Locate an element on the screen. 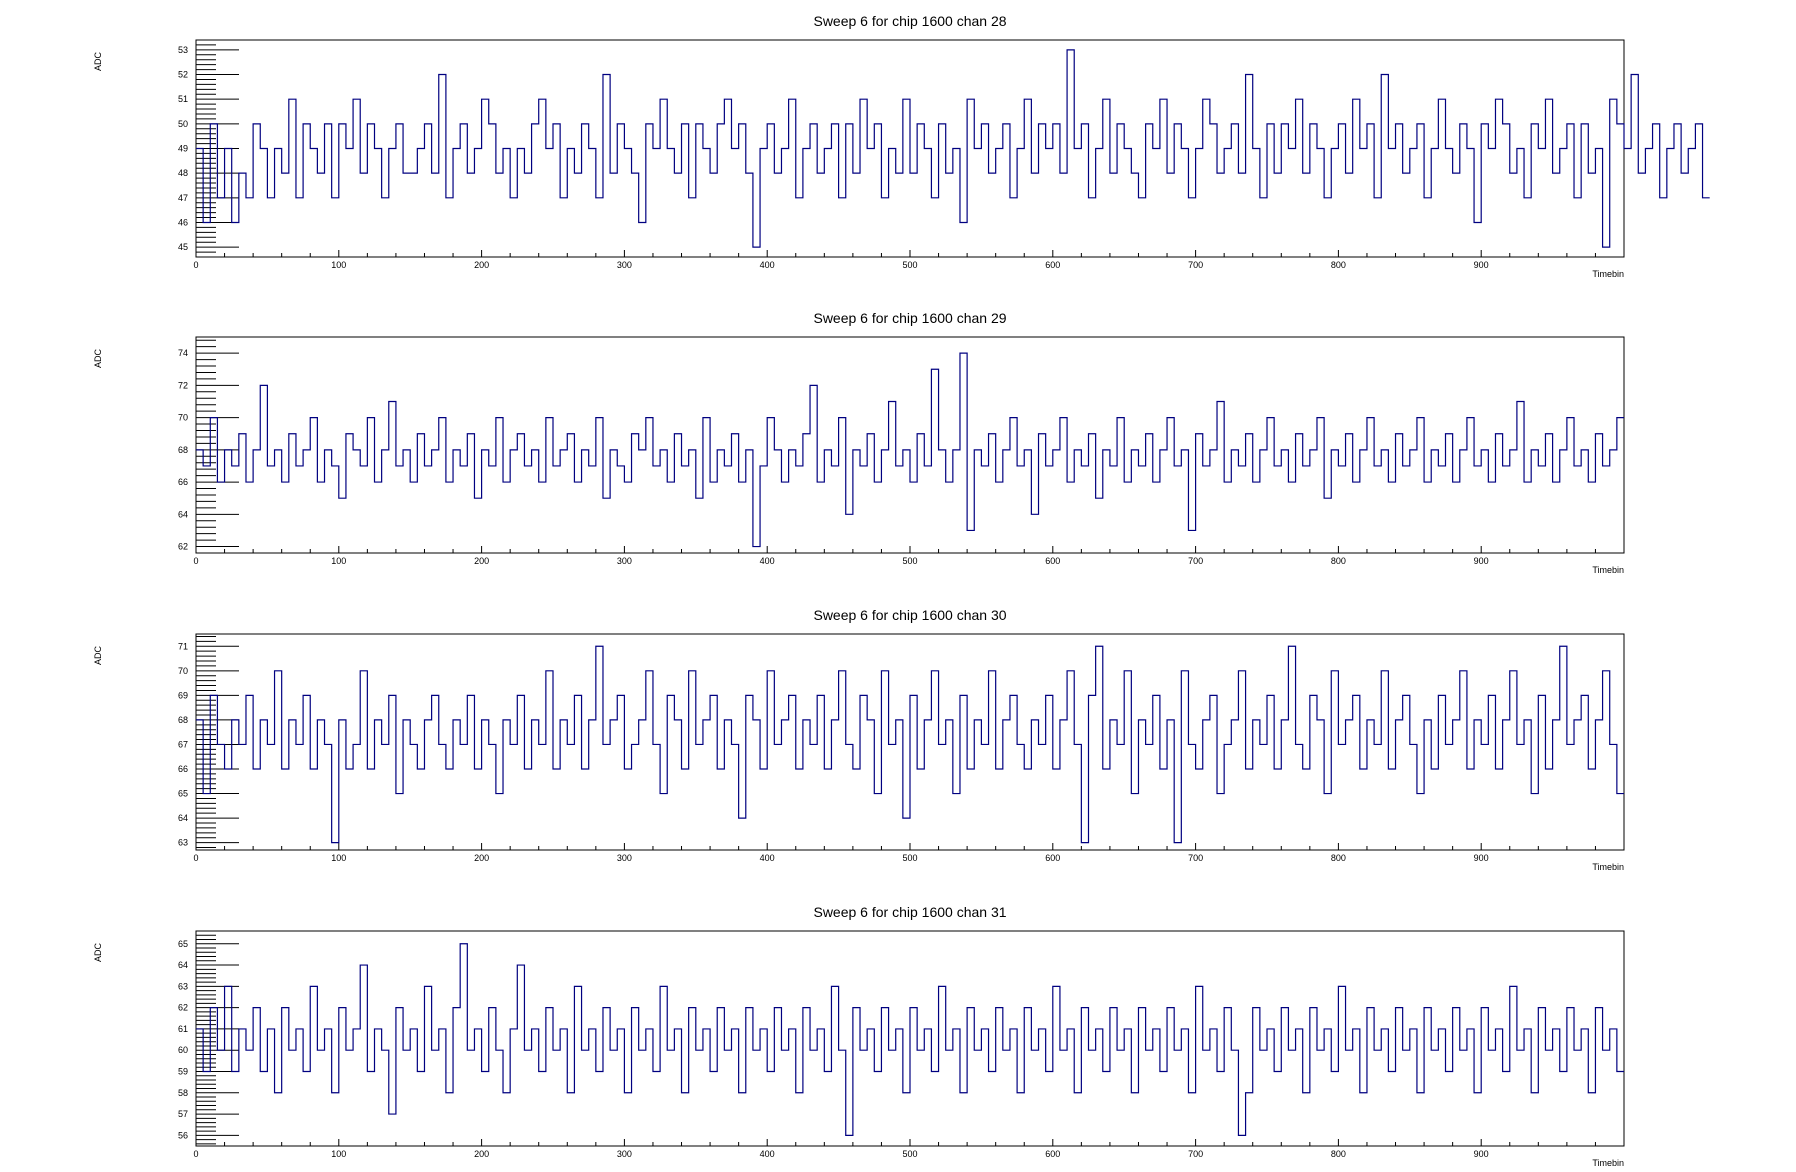 The height and width of the screenshot is (1172, 1796). y-tick-label: 74 is located at coordinates (183, 353).